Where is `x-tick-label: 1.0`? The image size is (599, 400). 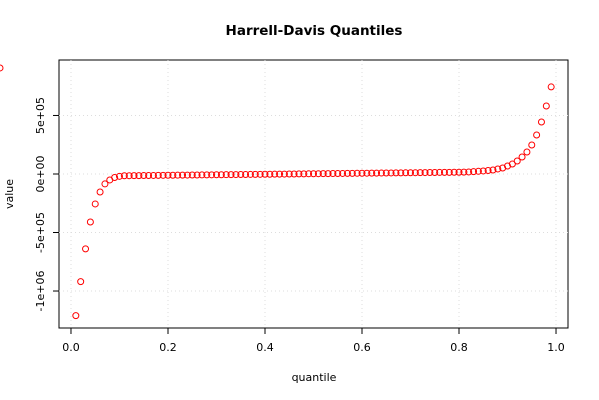 x-tick-label: 1.0 is located at coordinates (556, 347).